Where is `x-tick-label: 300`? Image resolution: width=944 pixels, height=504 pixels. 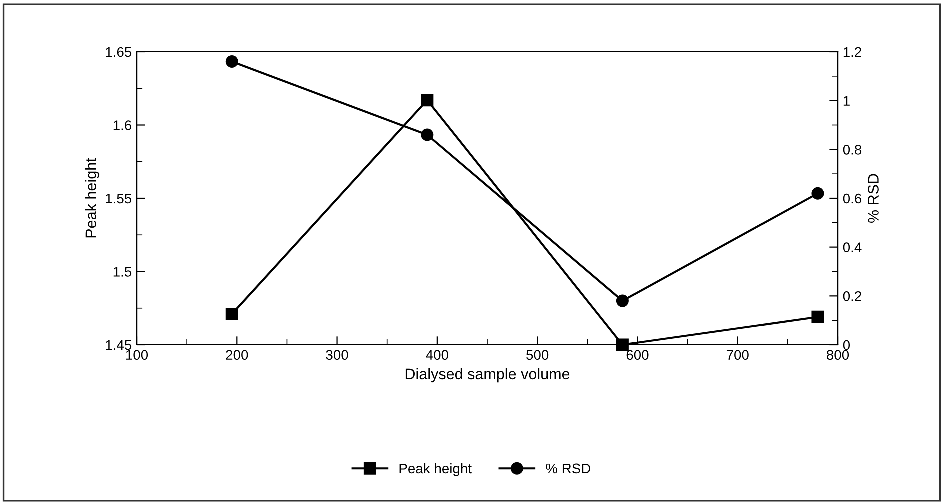
x-tick-label: 300 is located at coordinates (337, 355).